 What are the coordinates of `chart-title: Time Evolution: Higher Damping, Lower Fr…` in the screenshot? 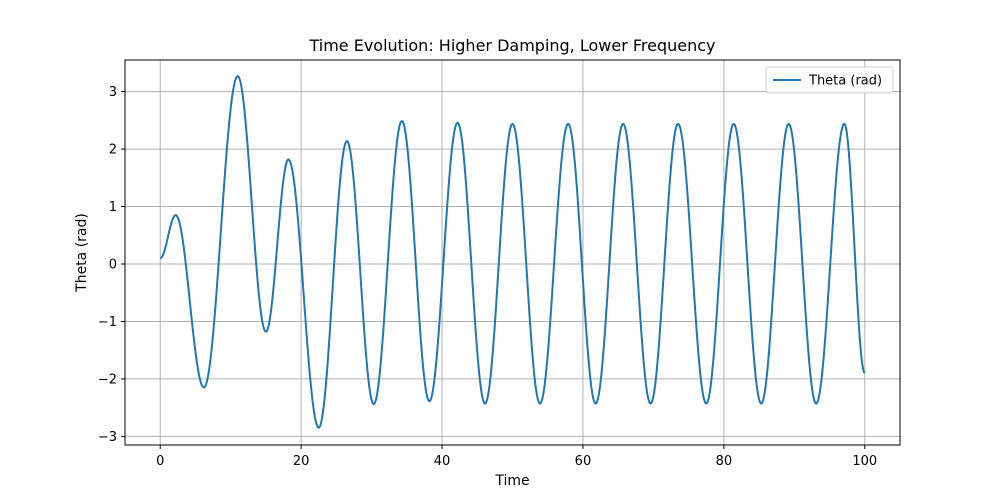 It's located at (511, 45).